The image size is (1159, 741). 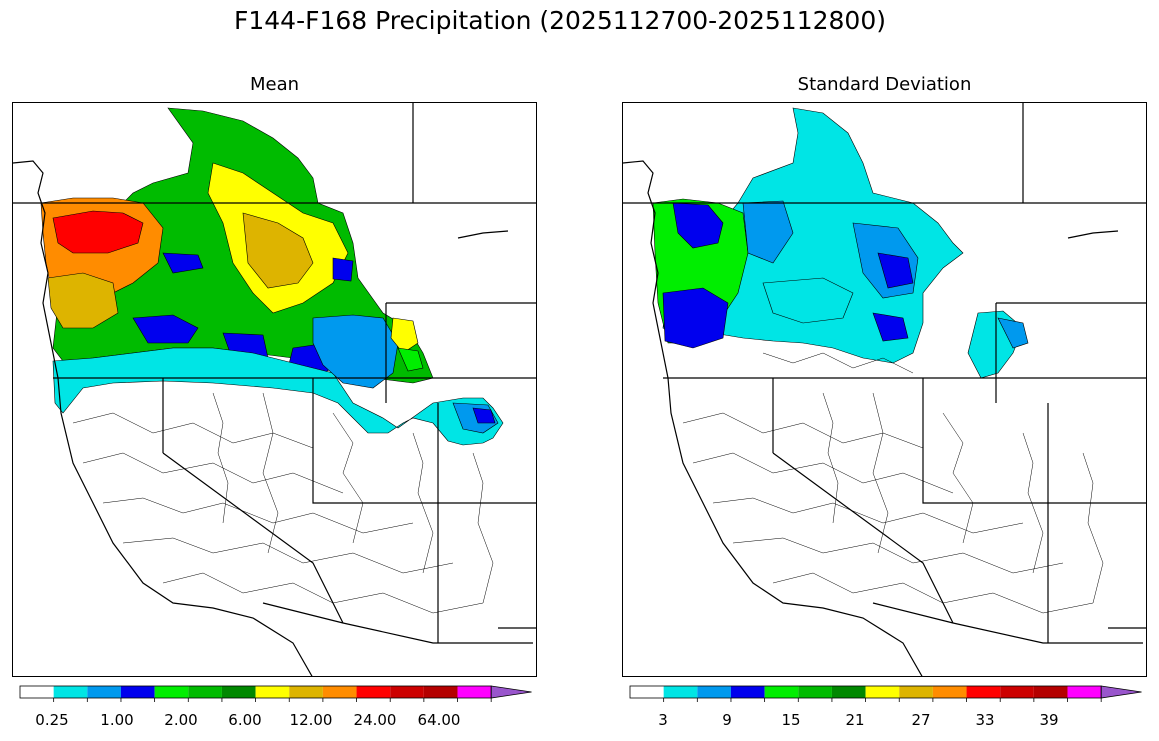 I want to click on stddev-colorbar, so click(x=885, y=695).